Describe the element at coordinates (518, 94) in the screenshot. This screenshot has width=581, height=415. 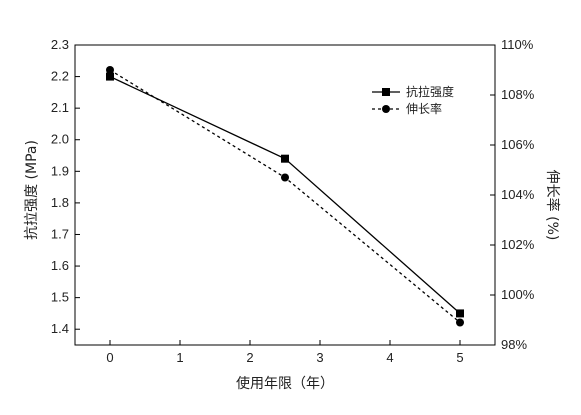
I see `y2-tick-label: 108%` at that location.